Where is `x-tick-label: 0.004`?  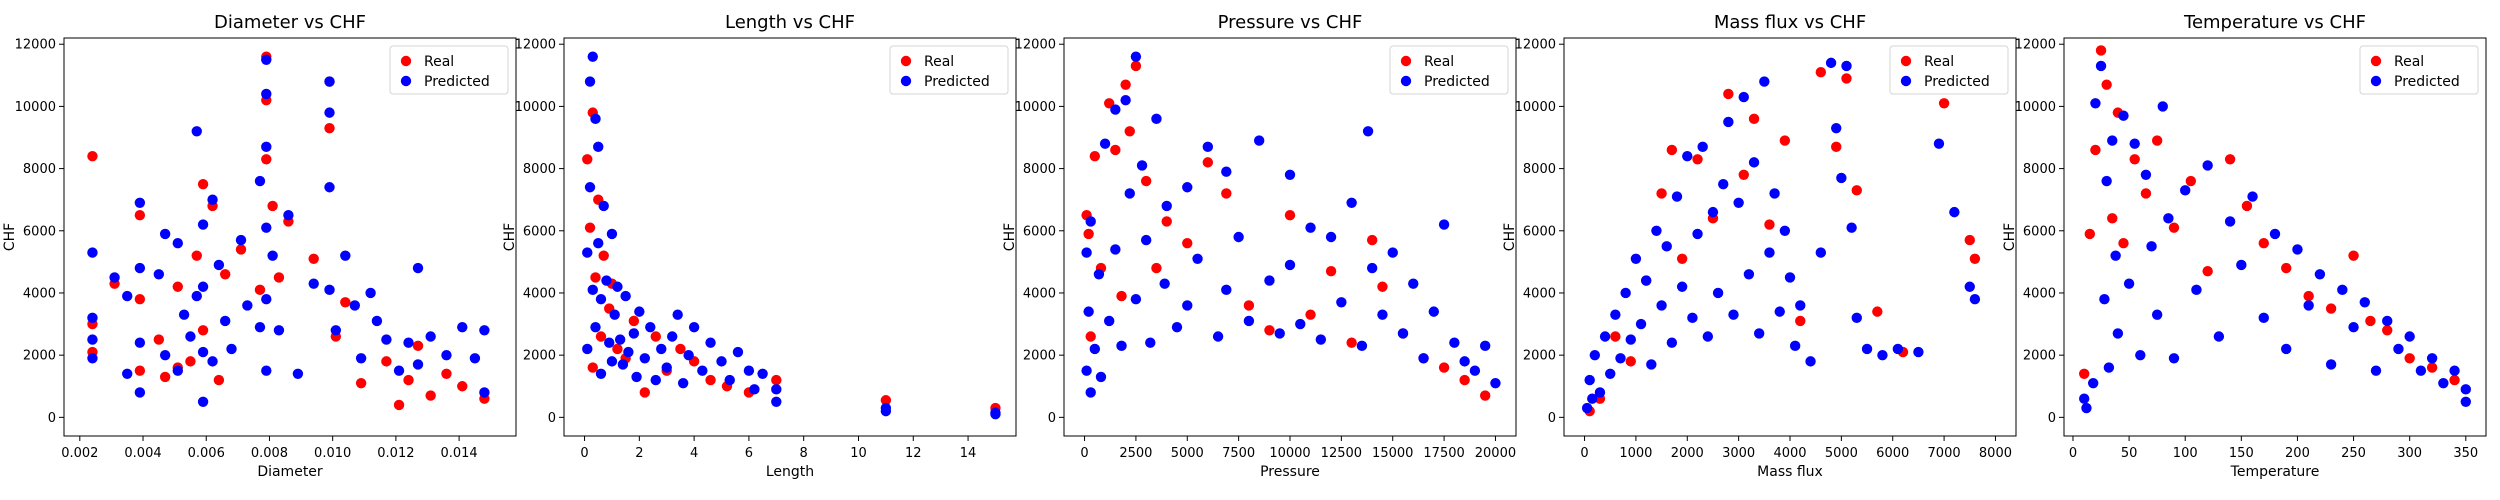 x-tick-label: 0.004 is located at coordinates (142, 453).